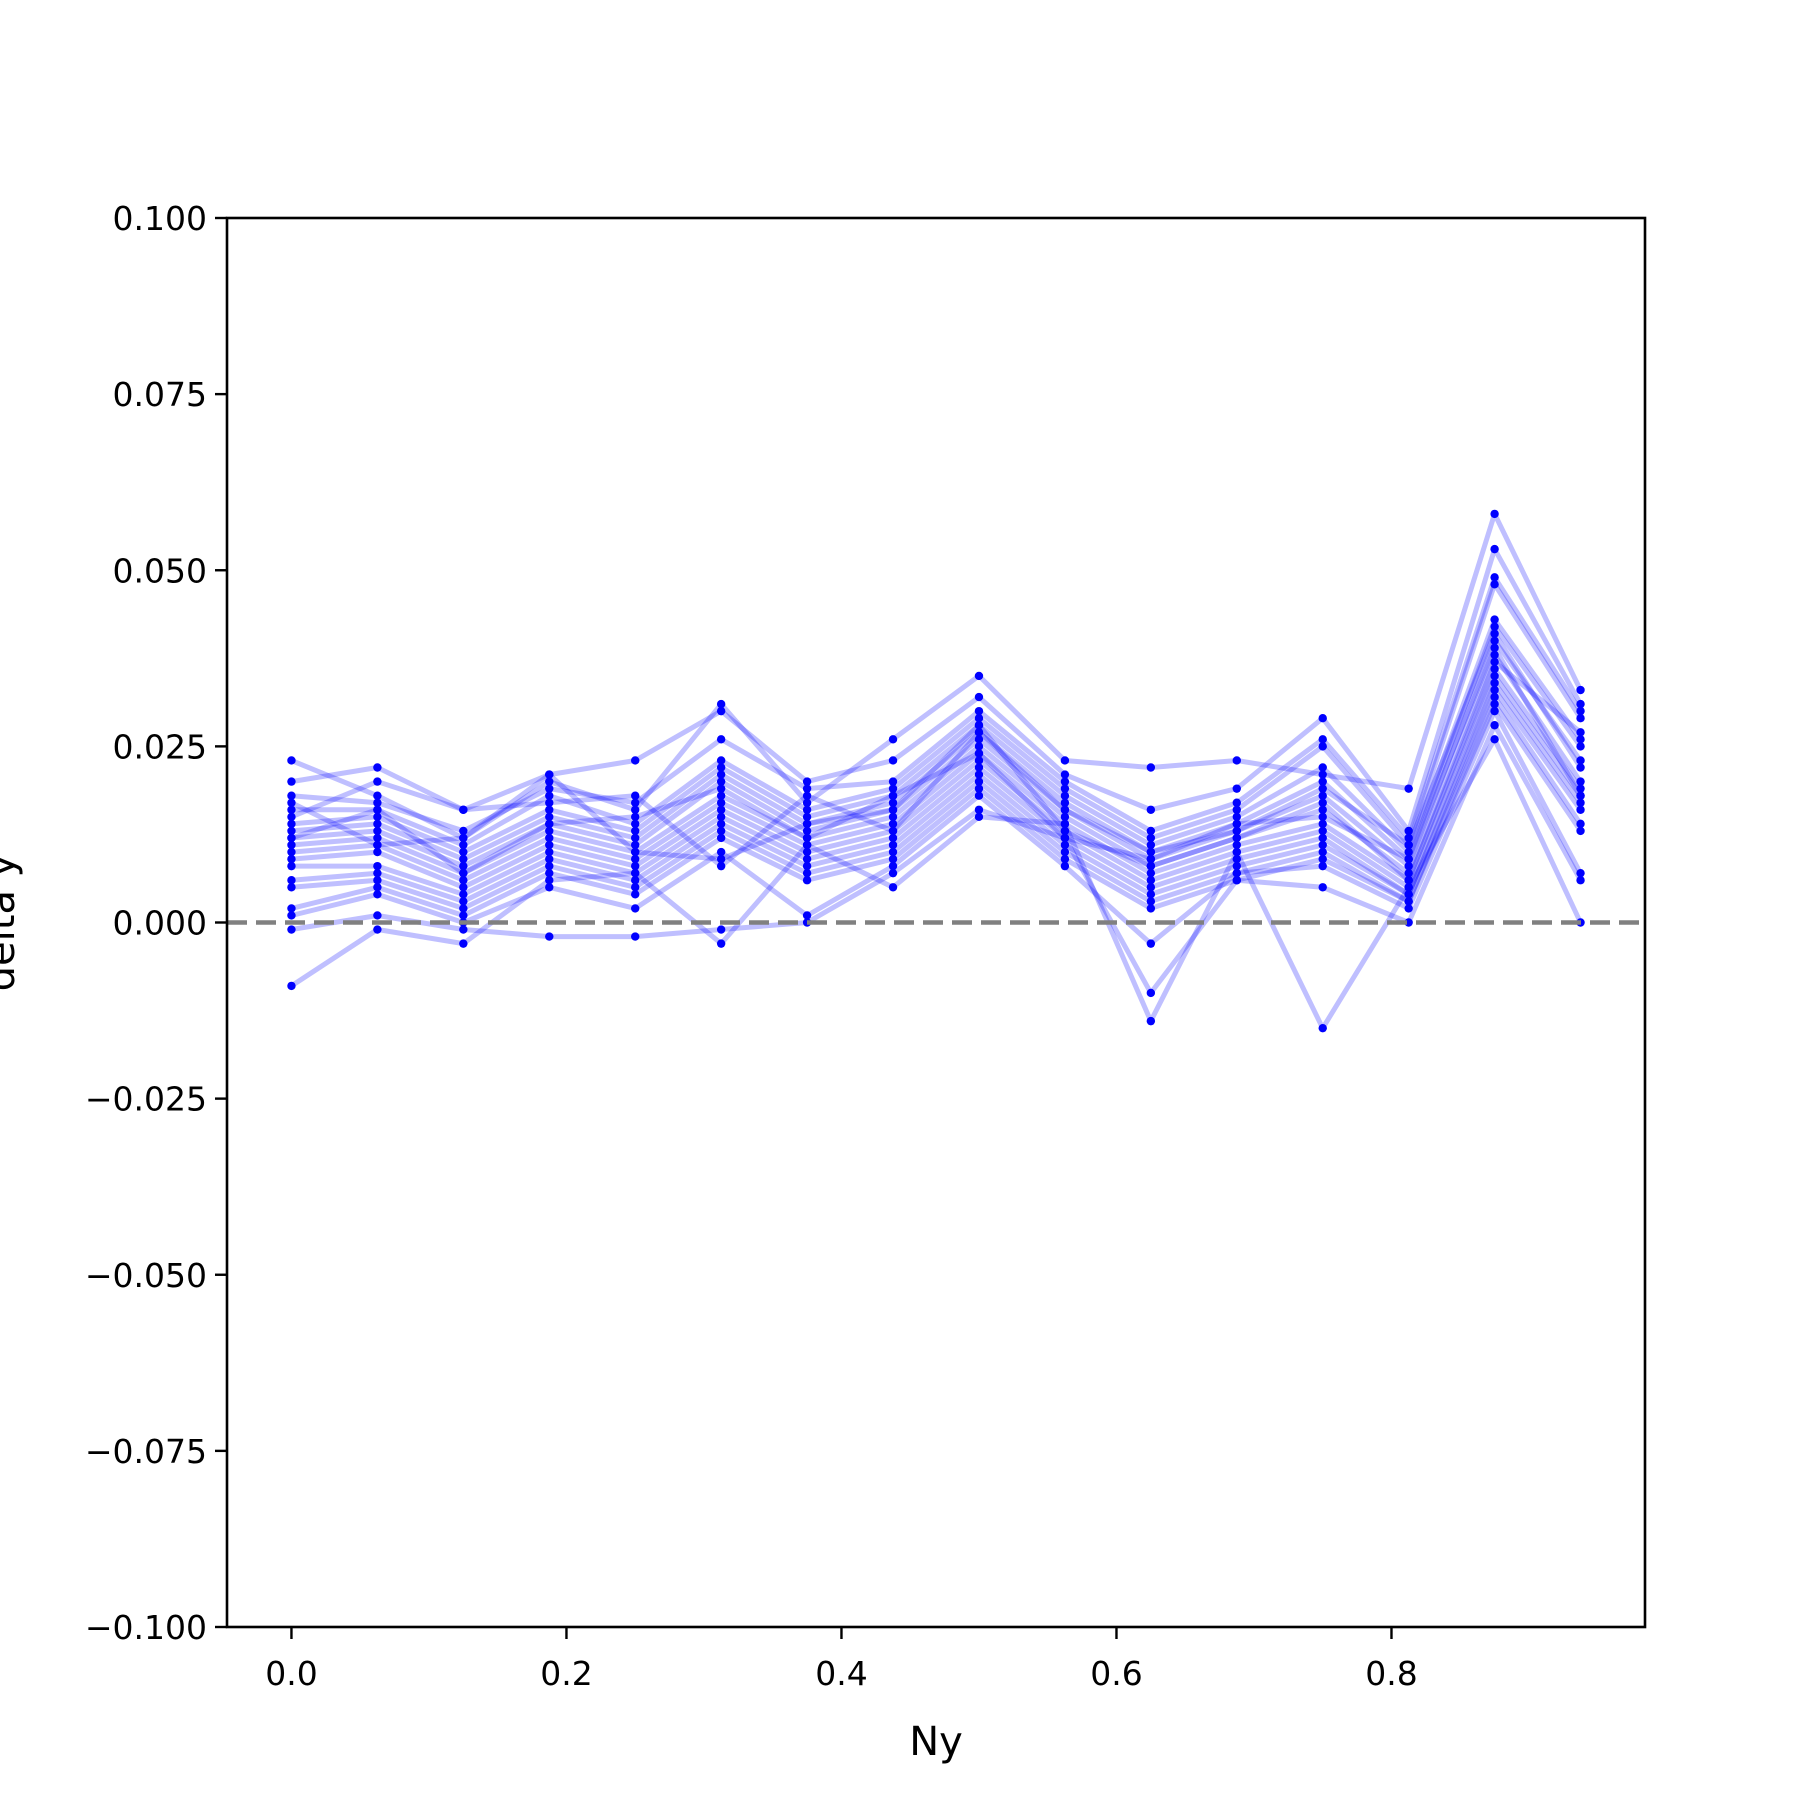 Image resolution: width=1800 pixels, height=1804 pixels. What do you see at coordinates (146, 1627) in the screenshot?
I see `y-tick-label: −0.100` at bounding box center [146, 1627].